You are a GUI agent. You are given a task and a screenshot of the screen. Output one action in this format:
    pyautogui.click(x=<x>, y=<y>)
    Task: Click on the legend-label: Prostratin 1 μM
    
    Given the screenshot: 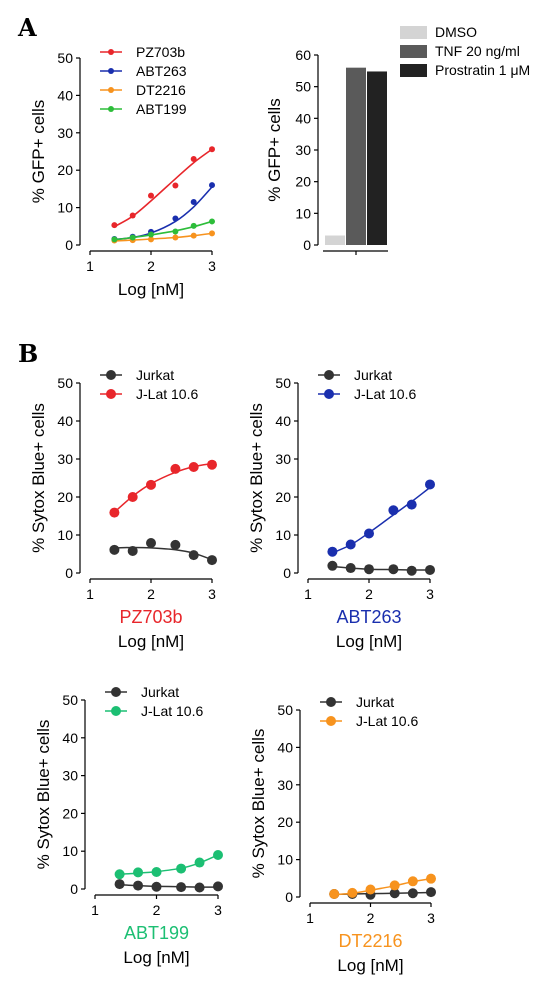 What is the action you would take?
    pyautogui.click(x=482, y=70)
    